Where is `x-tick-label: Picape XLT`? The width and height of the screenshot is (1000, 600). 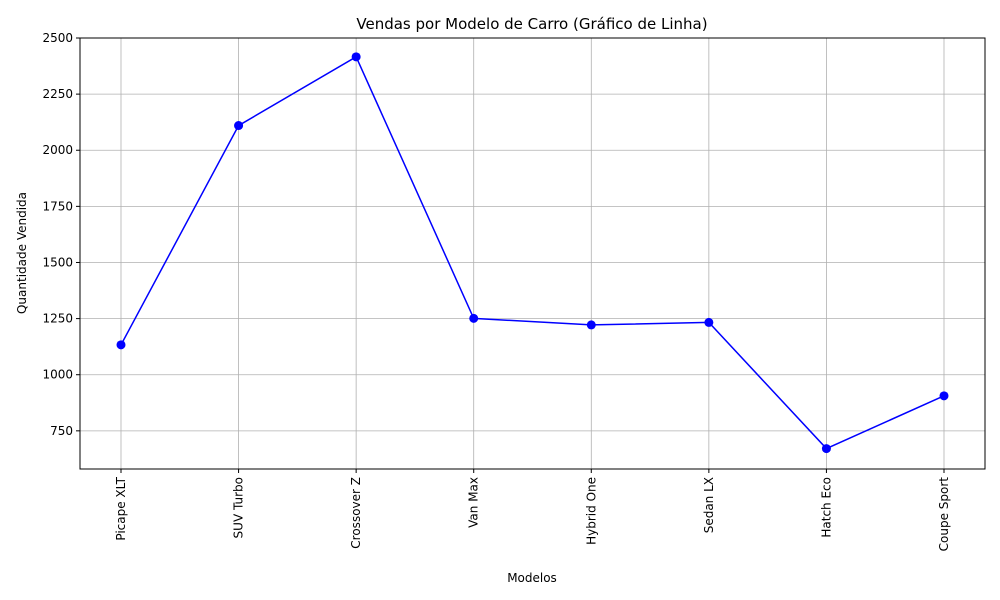 x-tick-label: Picape XLT is located at coordinates (121, 508).